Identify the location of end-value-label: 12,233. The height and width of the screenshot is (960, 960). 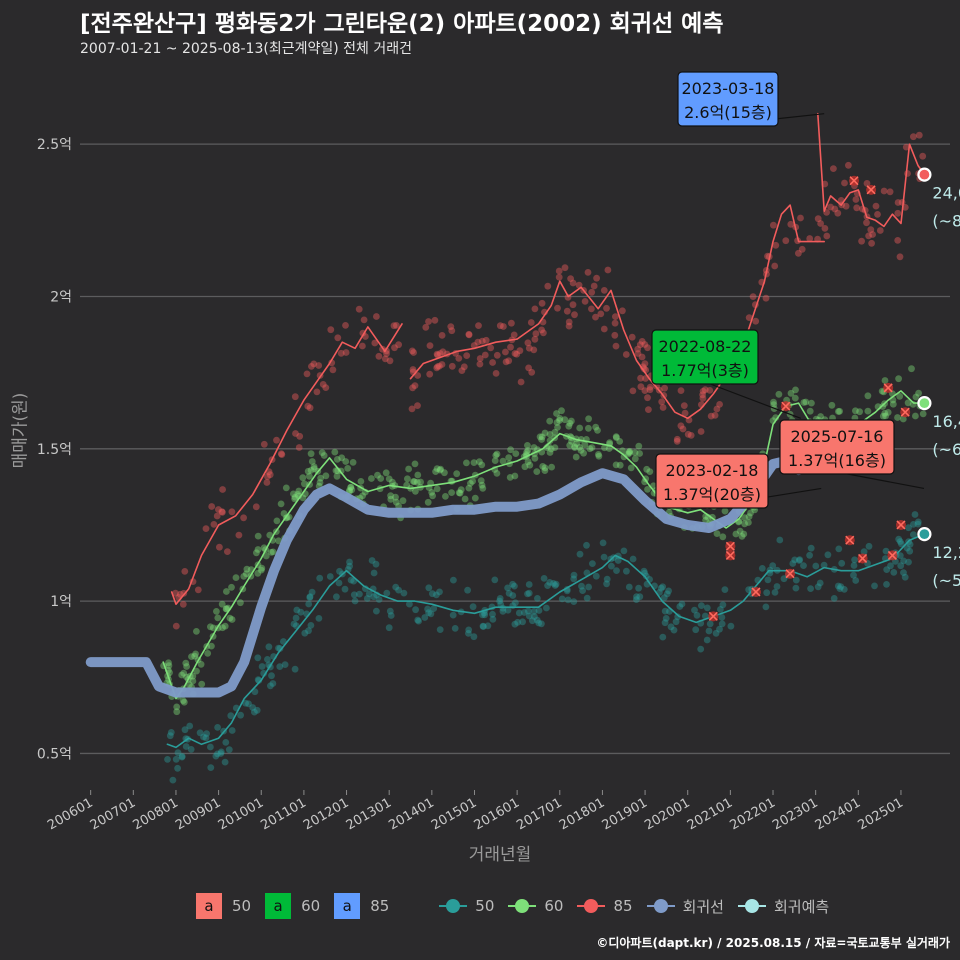
(946, 552).